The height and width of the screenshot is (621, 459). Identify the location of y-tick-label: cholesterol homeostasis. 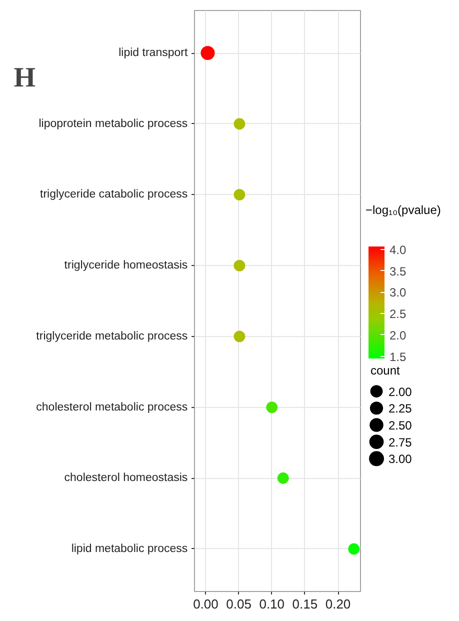
(126, 478).